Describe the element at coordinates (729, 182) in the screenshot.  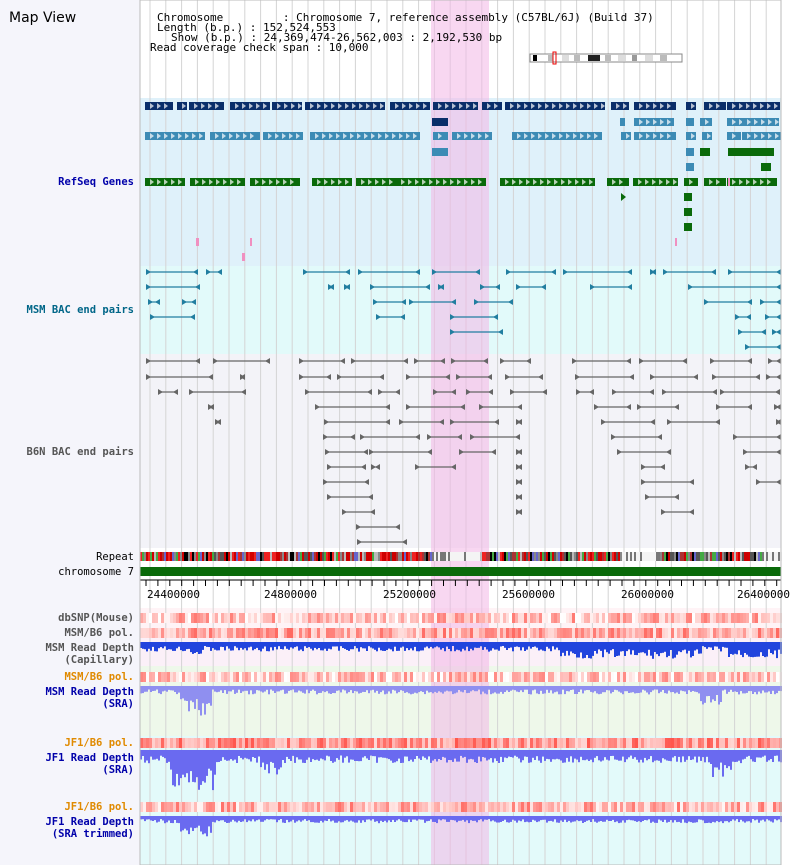
I see `gene-pink` at that location.